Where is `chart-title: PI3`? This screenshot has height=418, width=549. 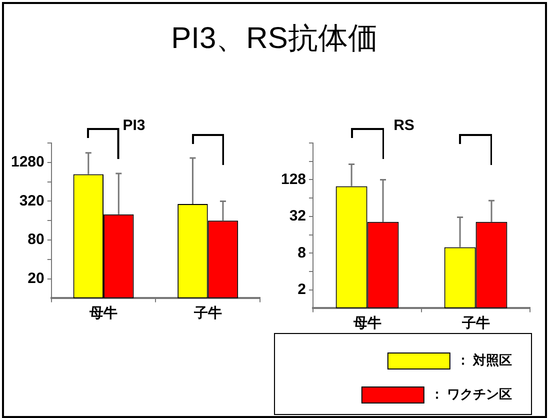
chart-title: PI3 is located at coordinates (134, 125).